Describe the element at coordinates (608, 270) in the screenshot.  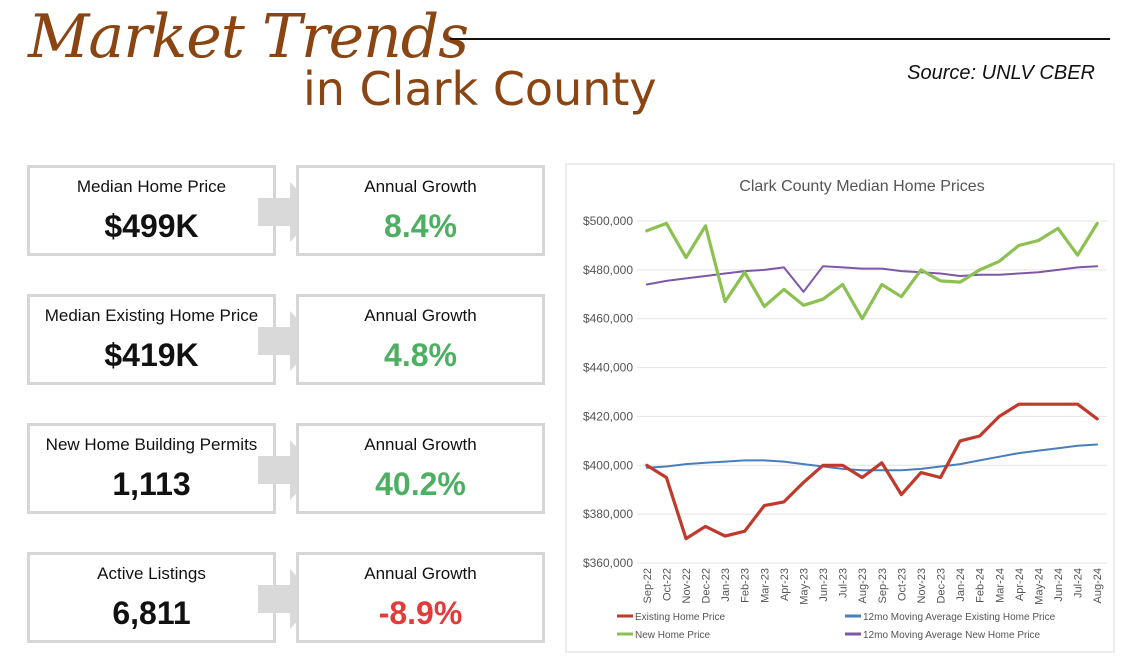
I see `y-tick-label: $480,000` at that location.